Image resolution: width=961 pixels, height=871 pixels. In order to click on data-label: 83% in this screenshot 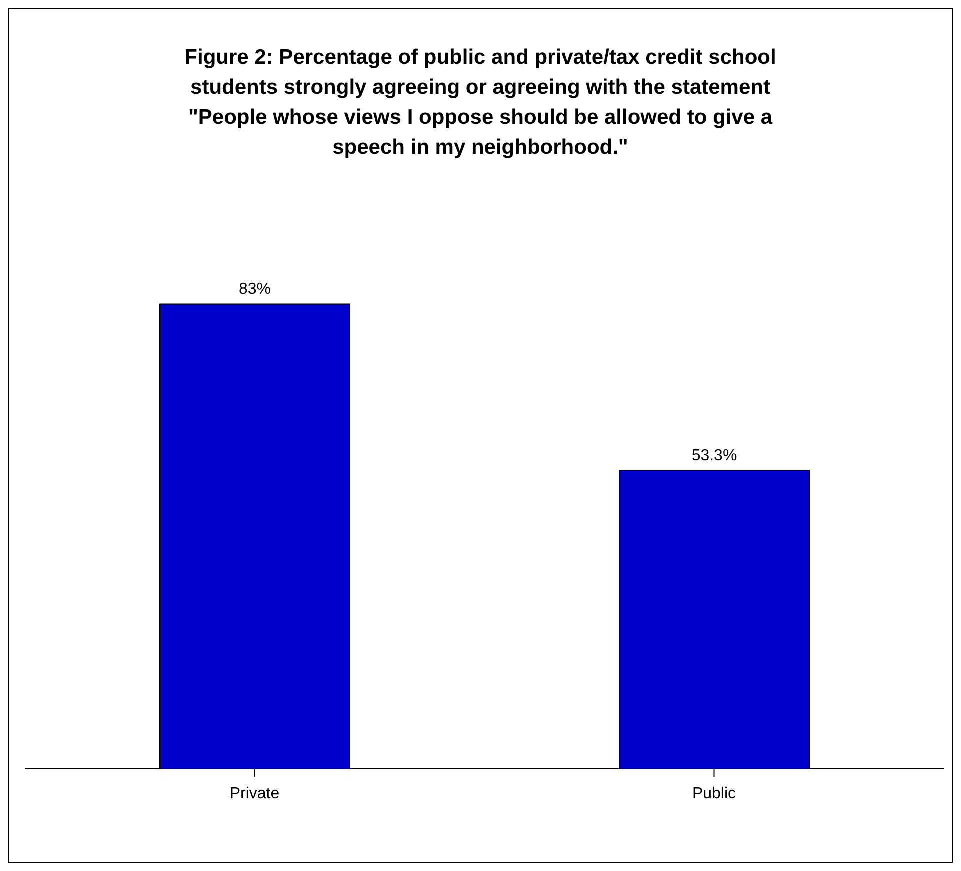, I will do `click(255, 289)`.